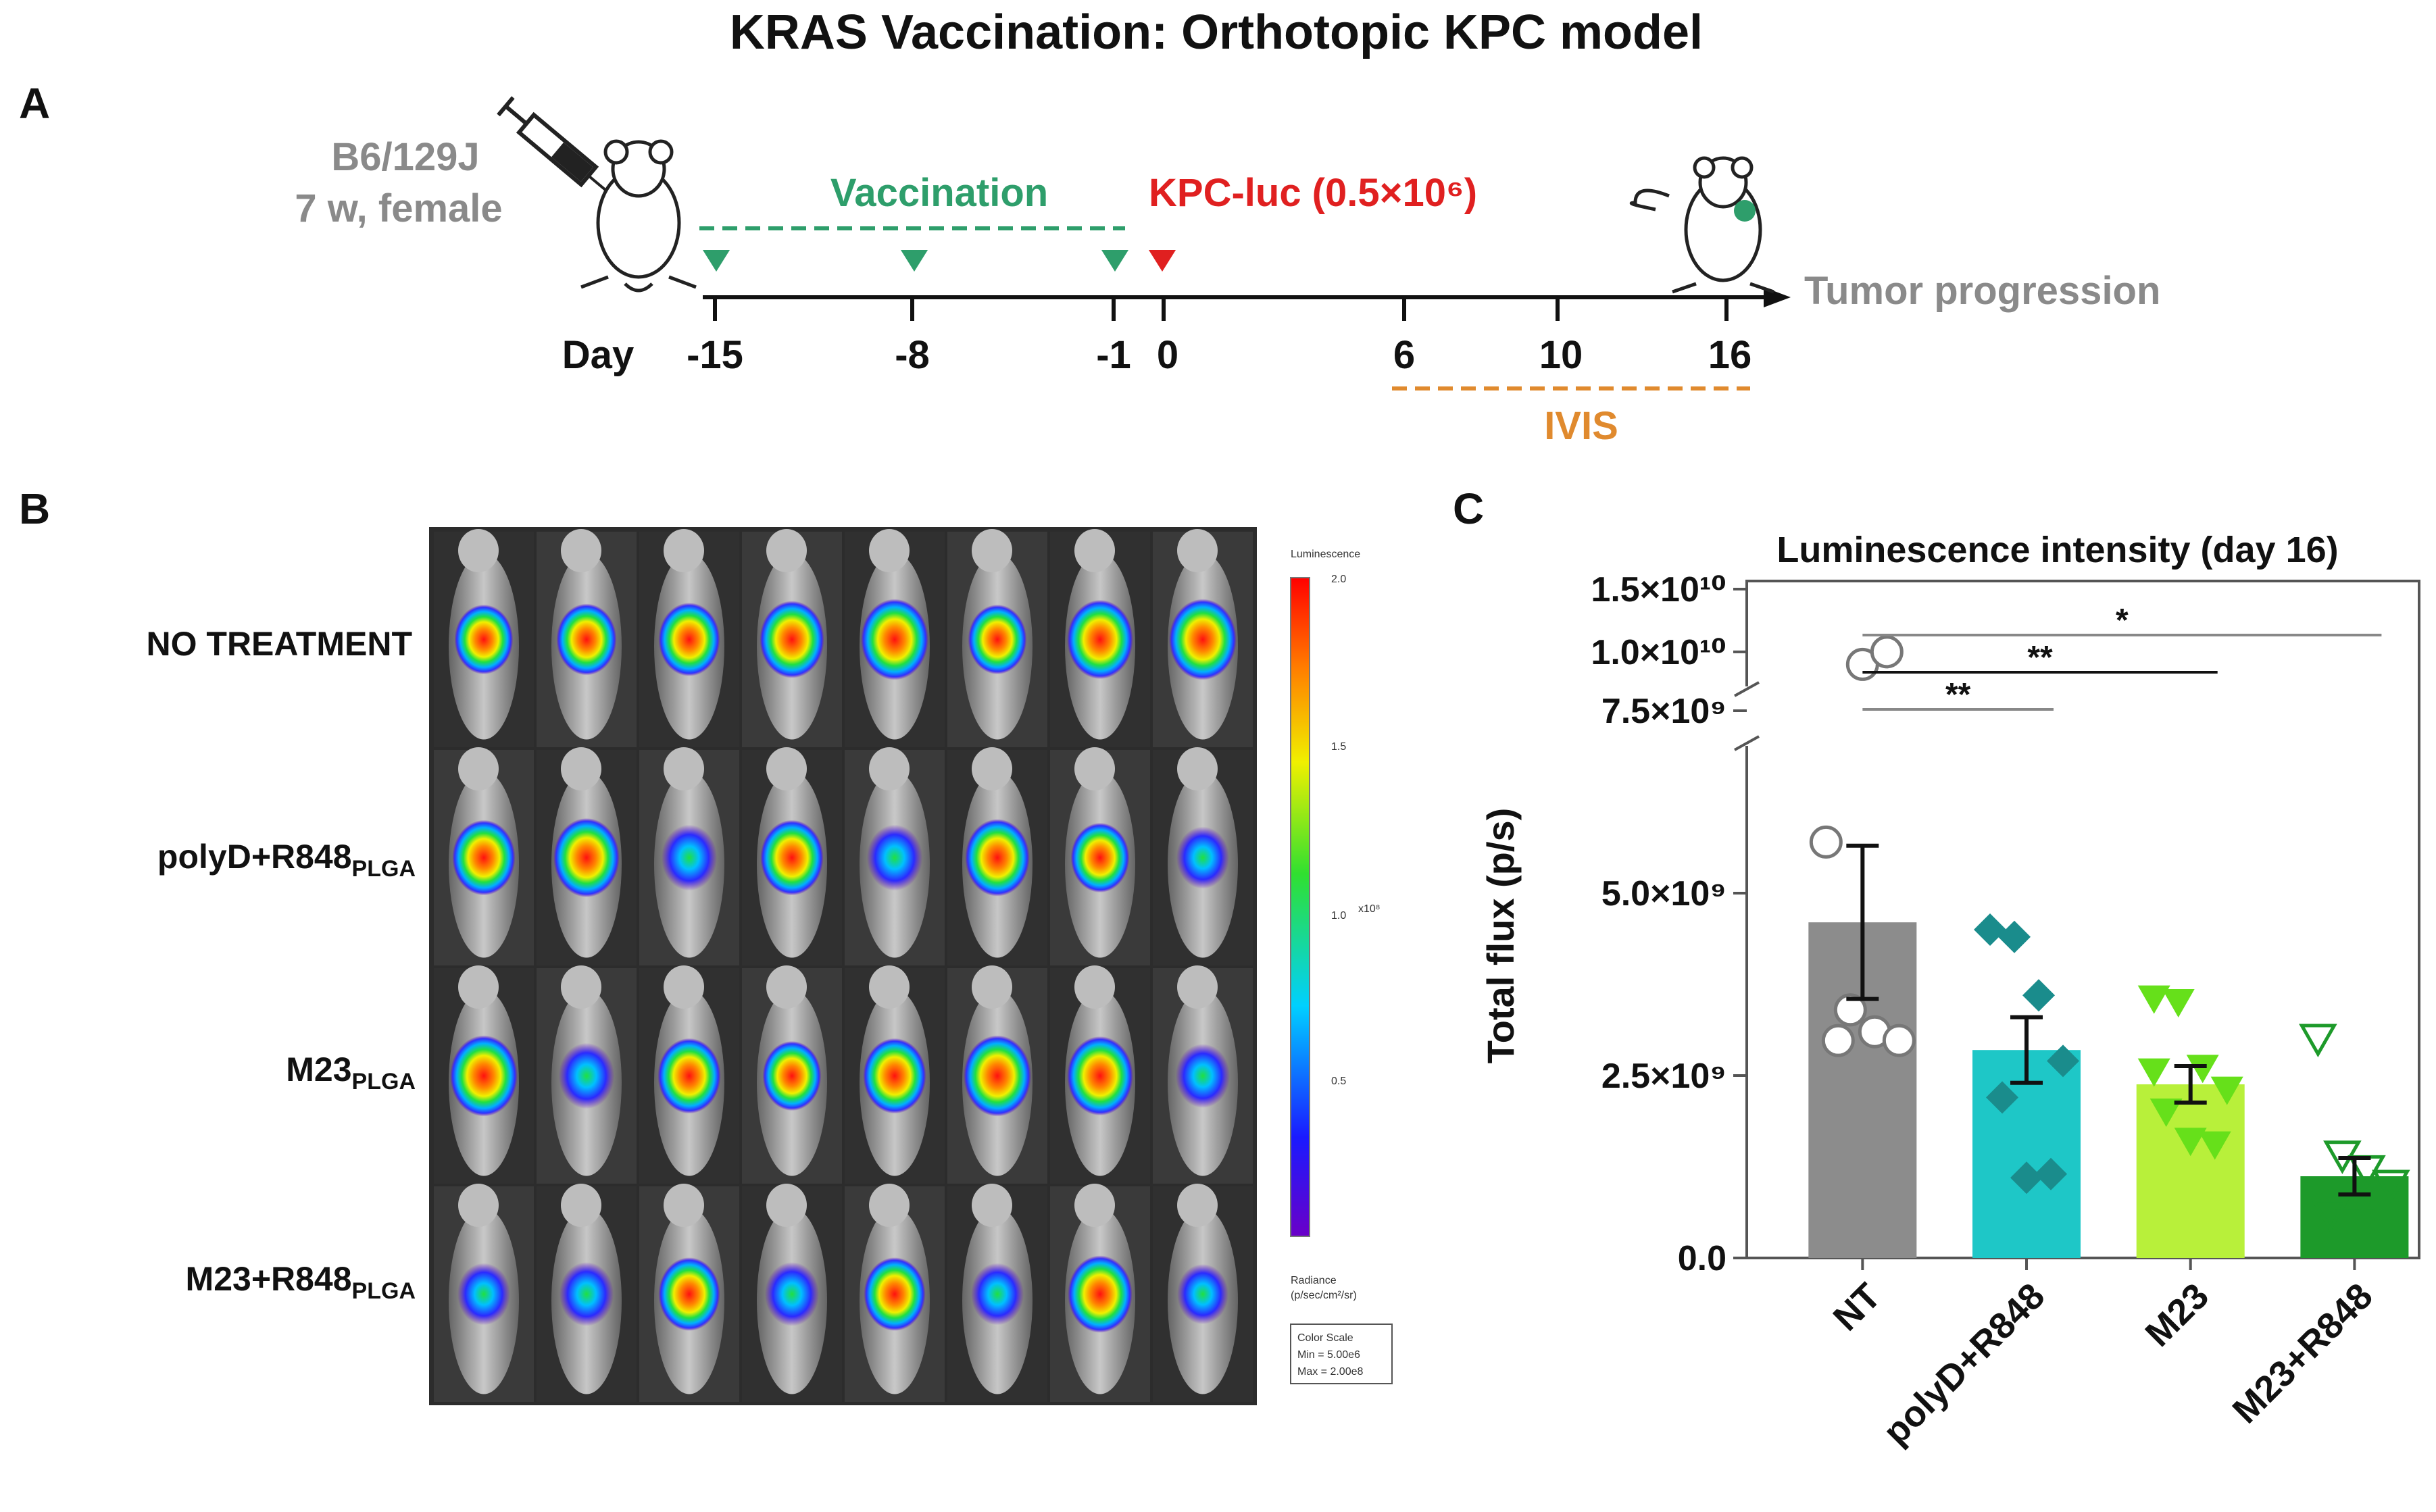 This screenshot has width=2436, height=1512. What do you see at coordinates (1658, 652) in the screenshot?
I see `y-tick-label: 1.0×10¹⁰` at bounding box center [1658, 652].